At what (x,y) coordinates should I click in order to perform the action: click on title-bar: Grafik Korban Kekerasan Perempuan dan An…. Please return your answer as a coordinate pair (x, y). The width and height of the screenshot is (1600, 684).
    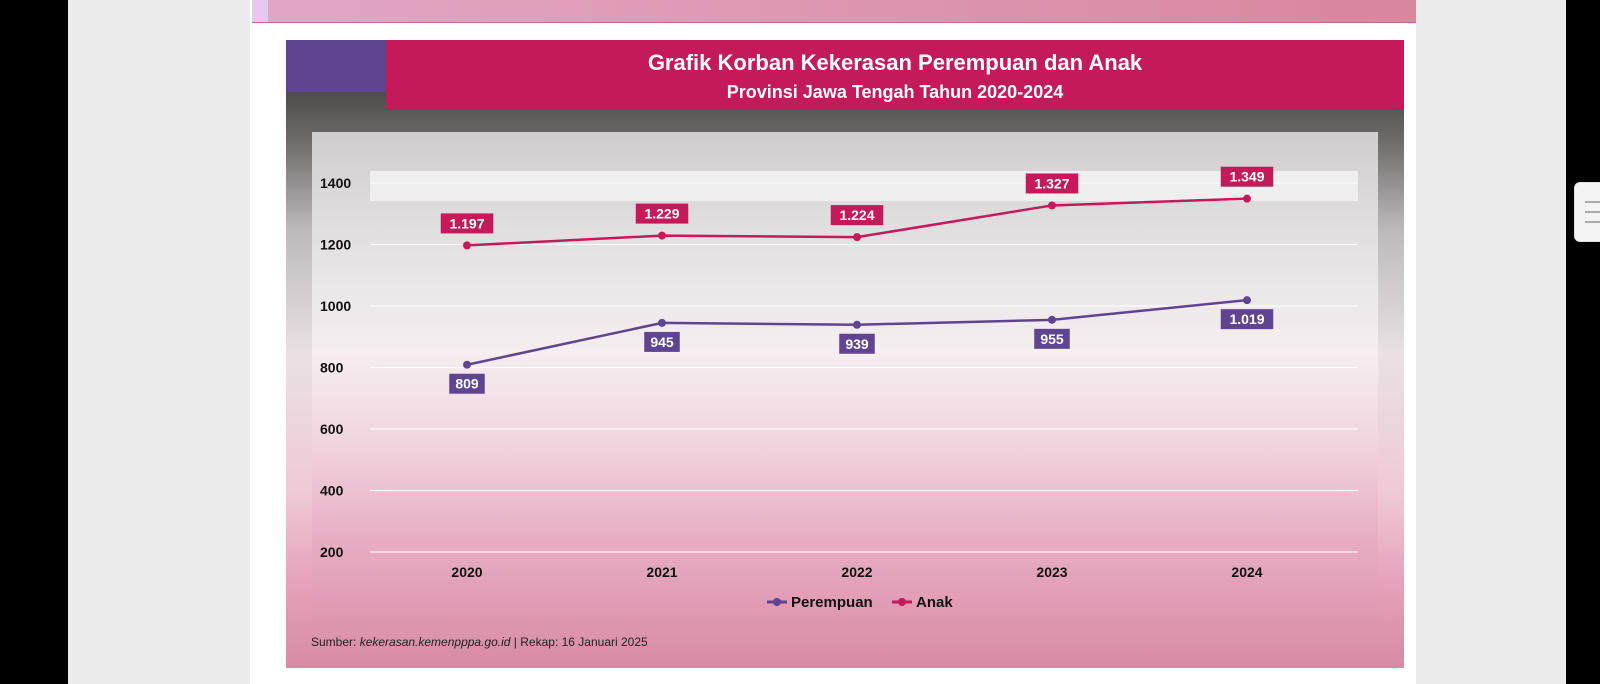
    Looking at the image, I should click on (895, 75).